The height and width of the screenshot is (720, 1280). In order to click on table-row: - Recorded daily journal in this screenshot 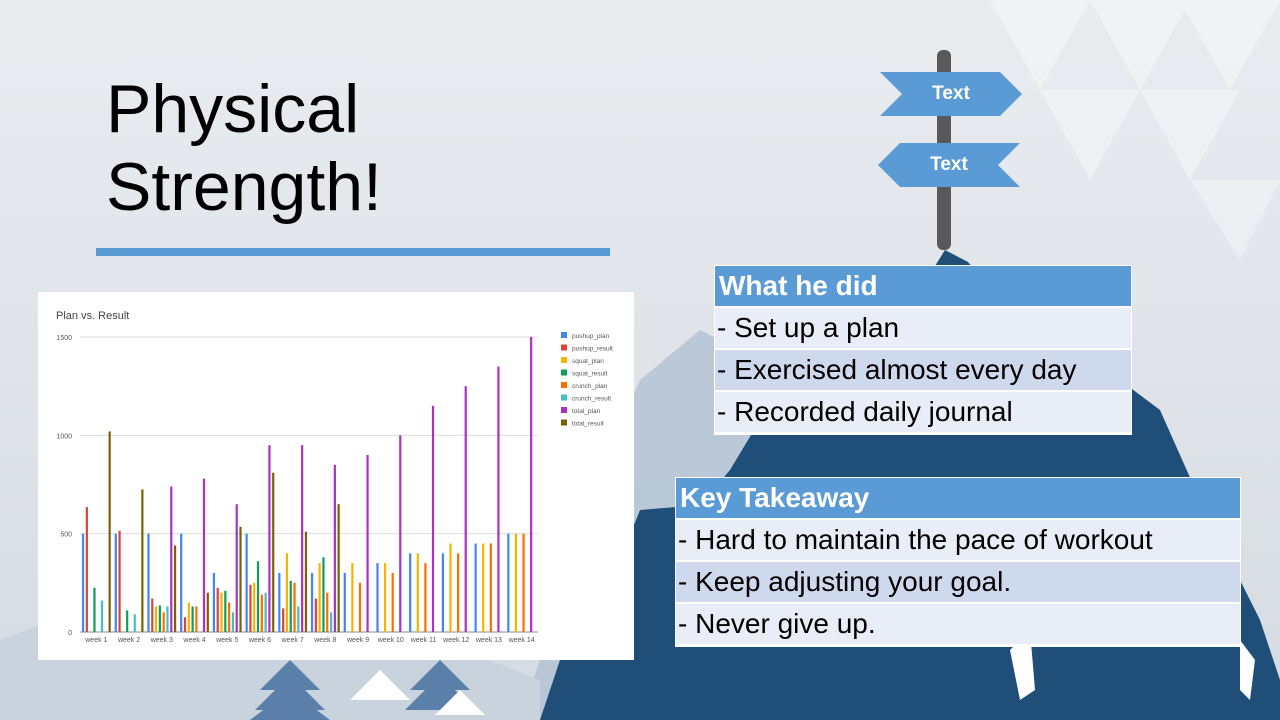, I will do `click(923, 413)`.